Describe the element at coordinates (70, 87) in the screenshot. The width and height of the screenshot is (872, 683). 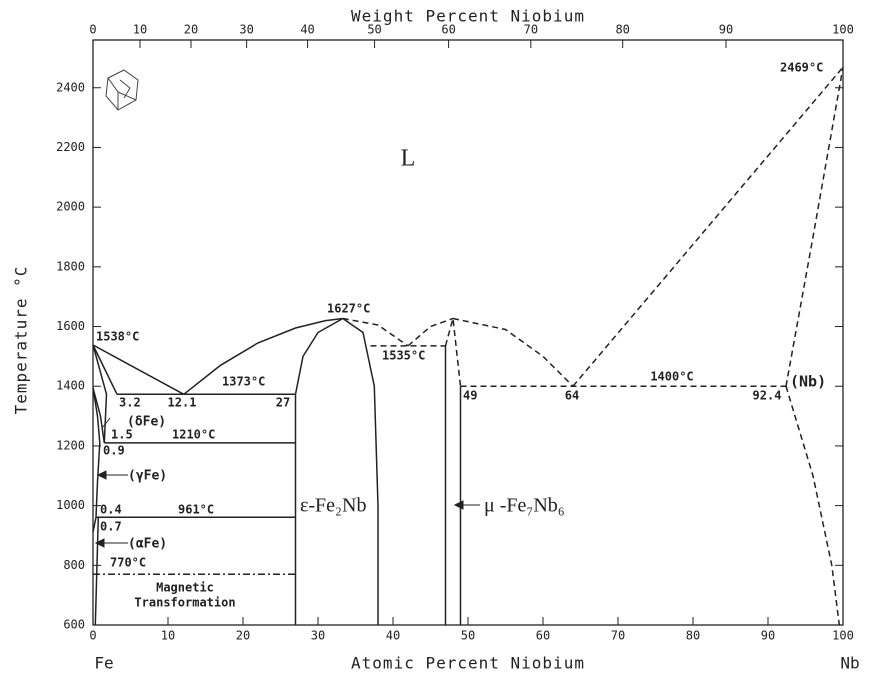
I see `y-tick-label: 2400` at that location.